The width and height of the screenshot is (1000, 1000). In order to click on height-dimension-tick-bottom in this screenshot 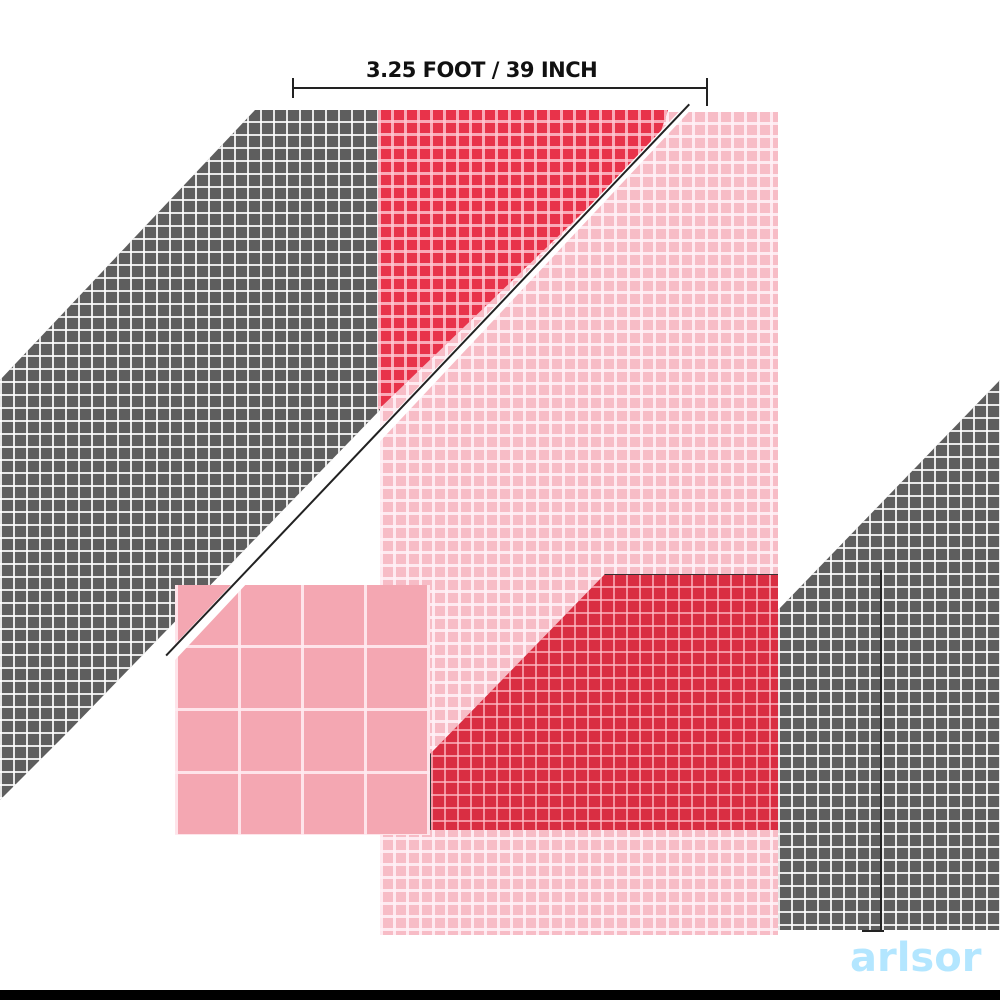, I will do `click(881, 751)`.